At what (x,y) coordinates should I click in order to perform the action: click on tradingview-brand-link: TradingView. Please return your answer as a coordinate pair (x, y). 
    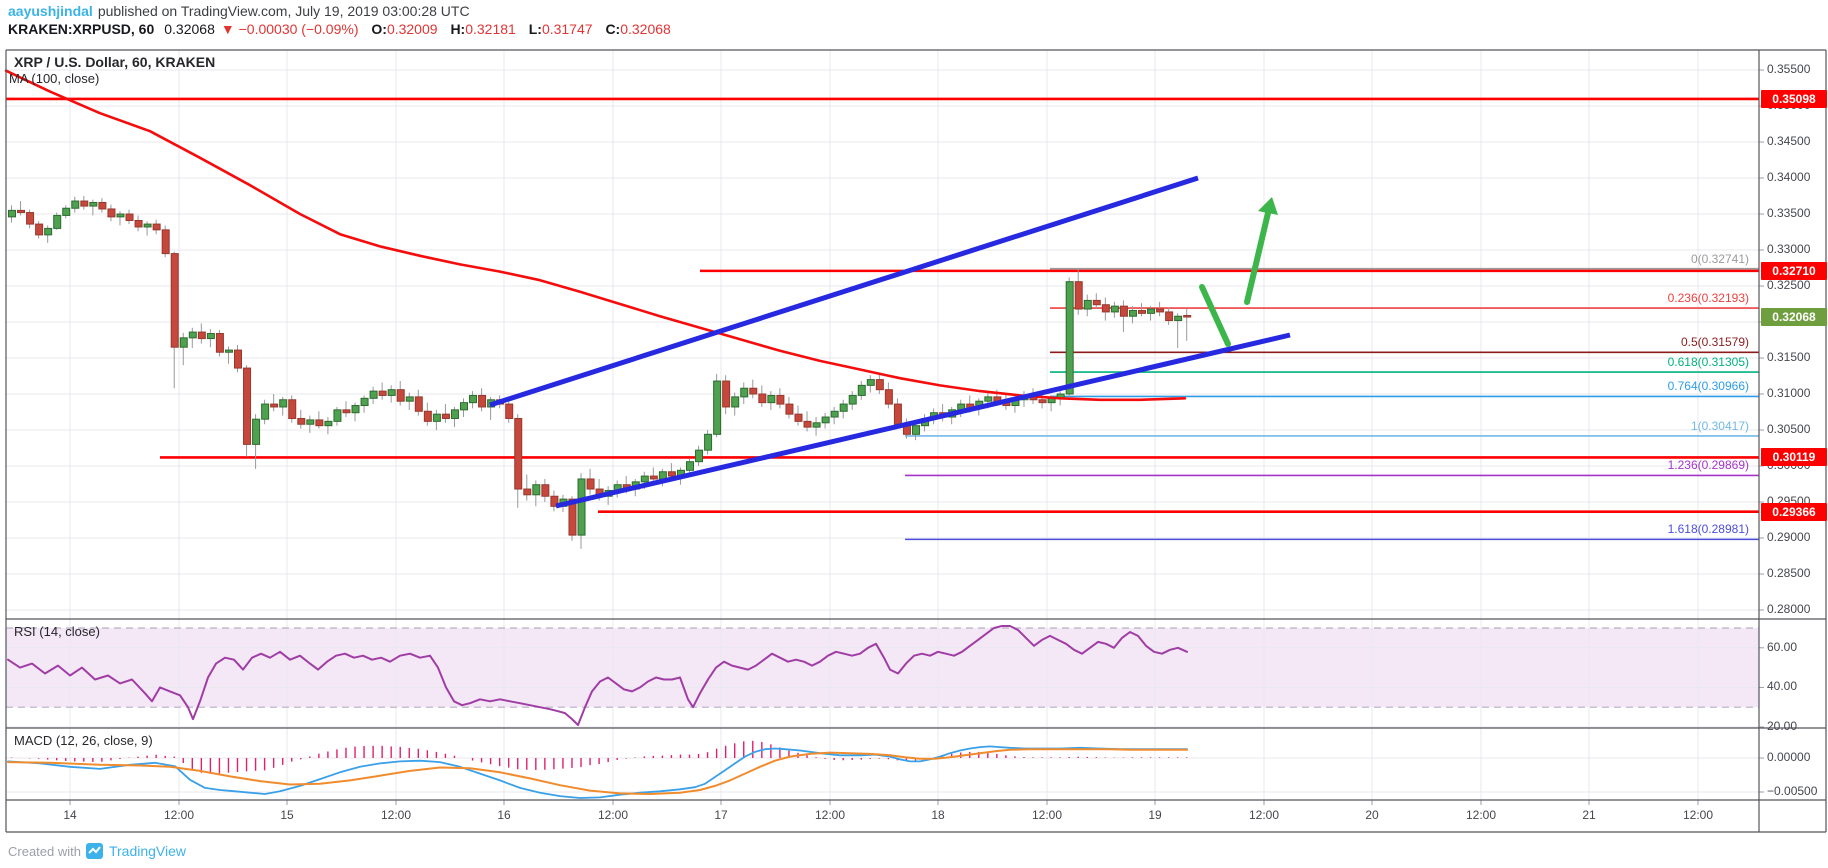
    Looking at the image, I should click on (147, 851).